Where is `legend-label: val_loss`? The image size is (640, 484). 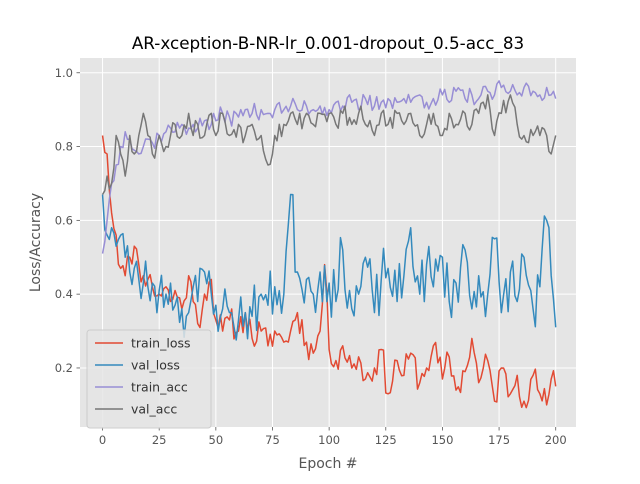
legend-label: val_loss is located at coordinates (155, 365).